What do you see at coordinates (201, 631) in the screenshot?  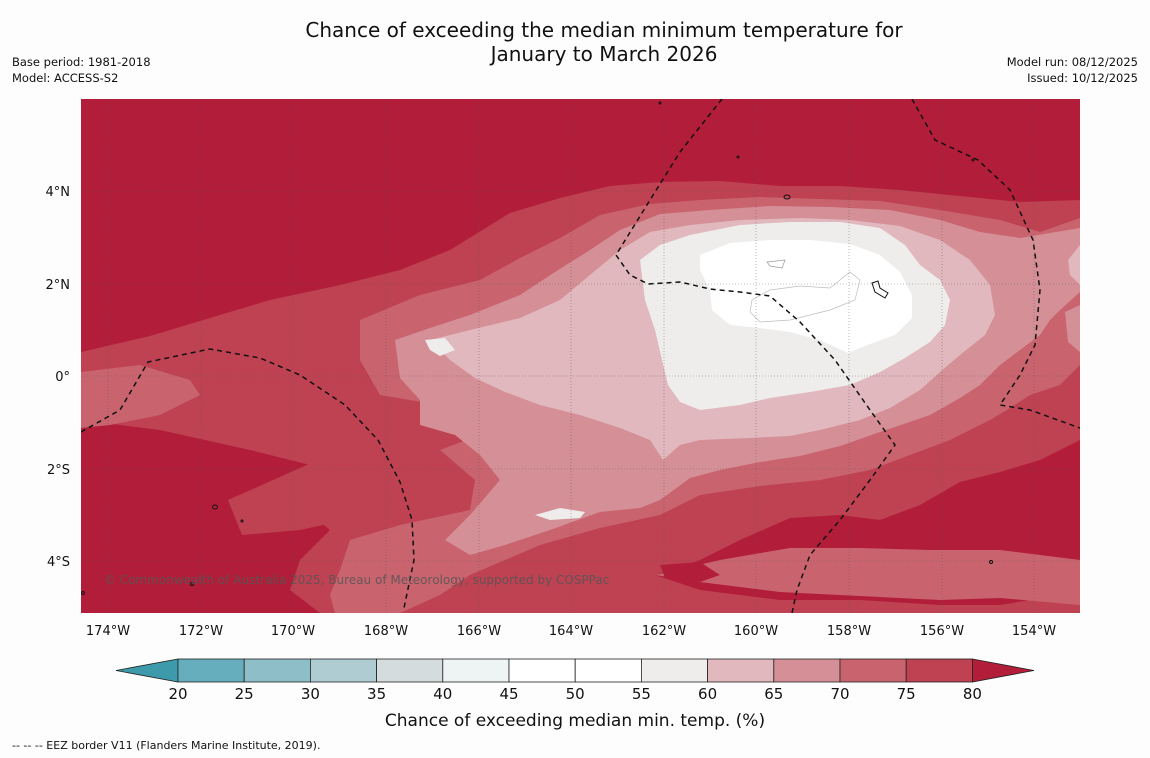 I see `lon-label: 172°W` at bounding box center [201, 631].